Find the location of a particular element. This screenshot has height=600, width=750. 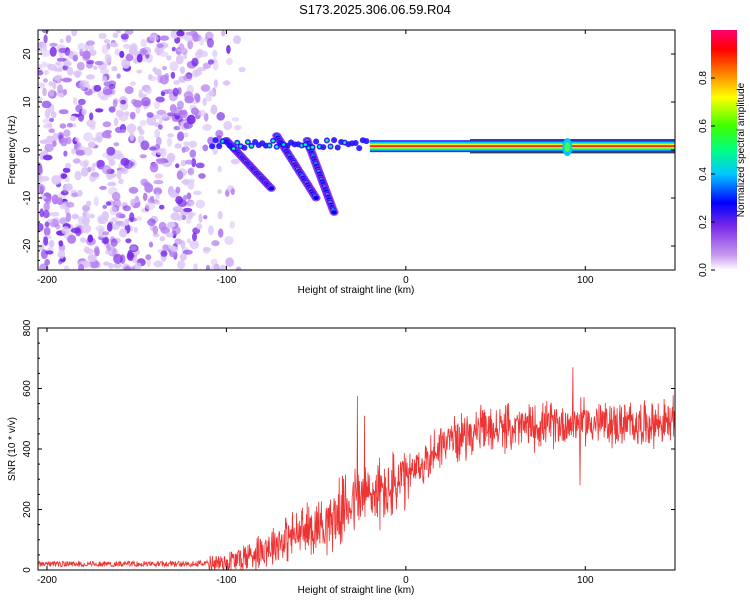

snr-y-tick-label: 200 is located at coordinates (27, 509).